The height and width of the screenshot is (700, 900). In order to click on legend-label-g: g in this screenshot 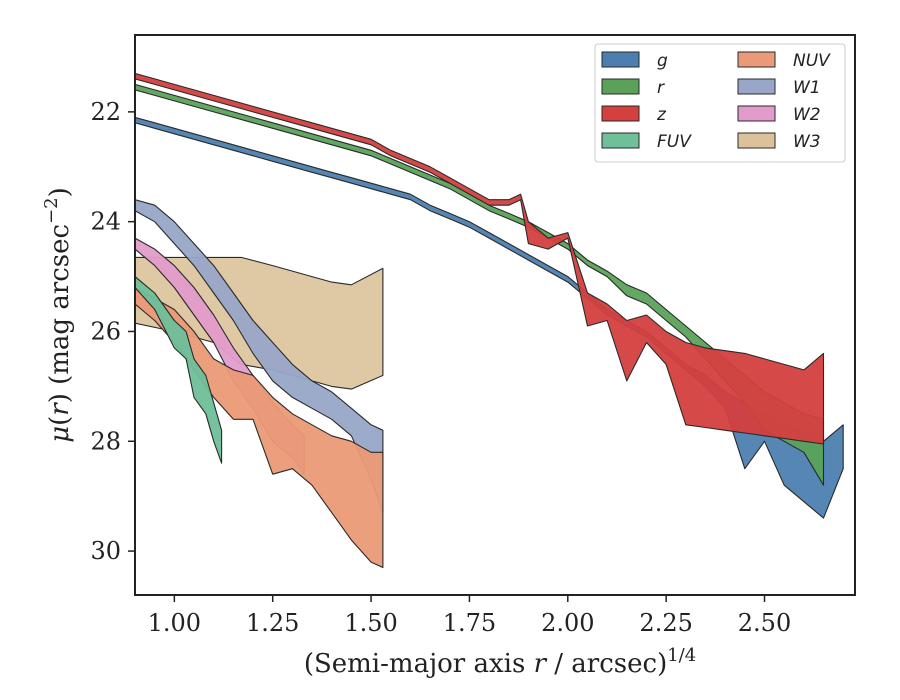, I will do `click(662, 61)`.